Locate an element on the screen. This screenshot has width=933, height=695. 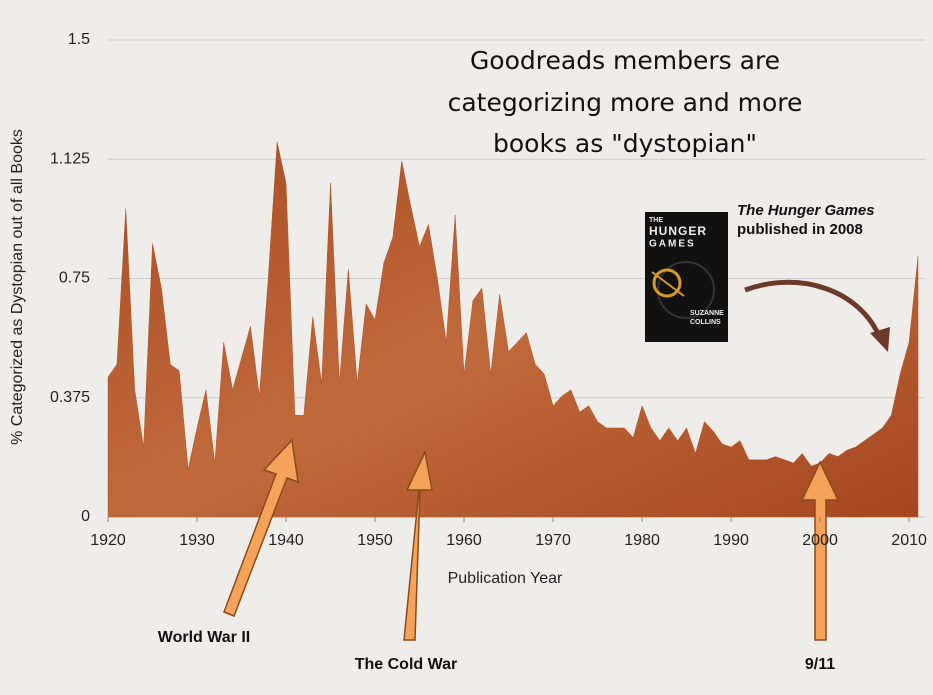
x-tick-label: 1960 is located at coordinates (464, 540).